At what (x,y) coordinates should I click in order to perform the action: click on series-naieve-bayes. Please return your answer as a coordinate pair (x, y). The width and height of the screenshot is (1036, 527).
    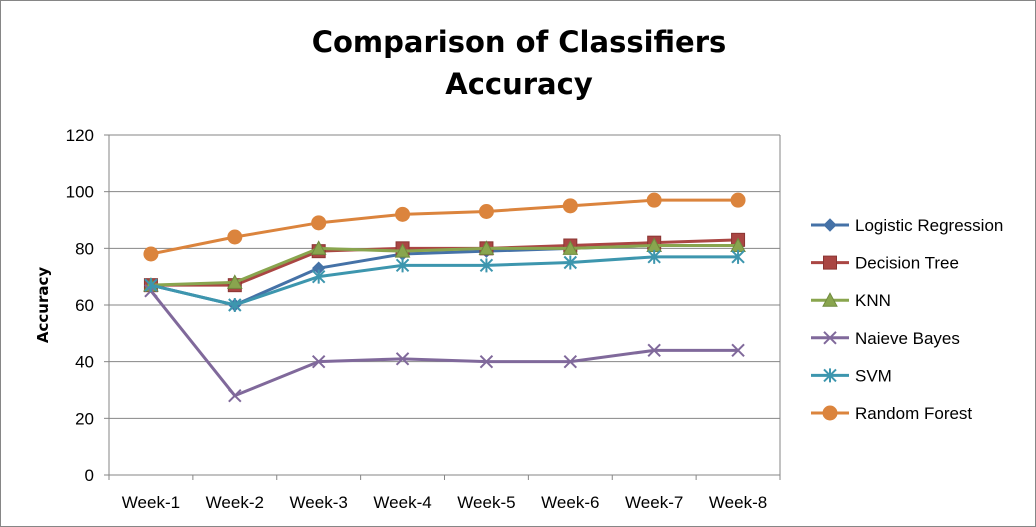
    Looking at the image, I should click on (444, 343).